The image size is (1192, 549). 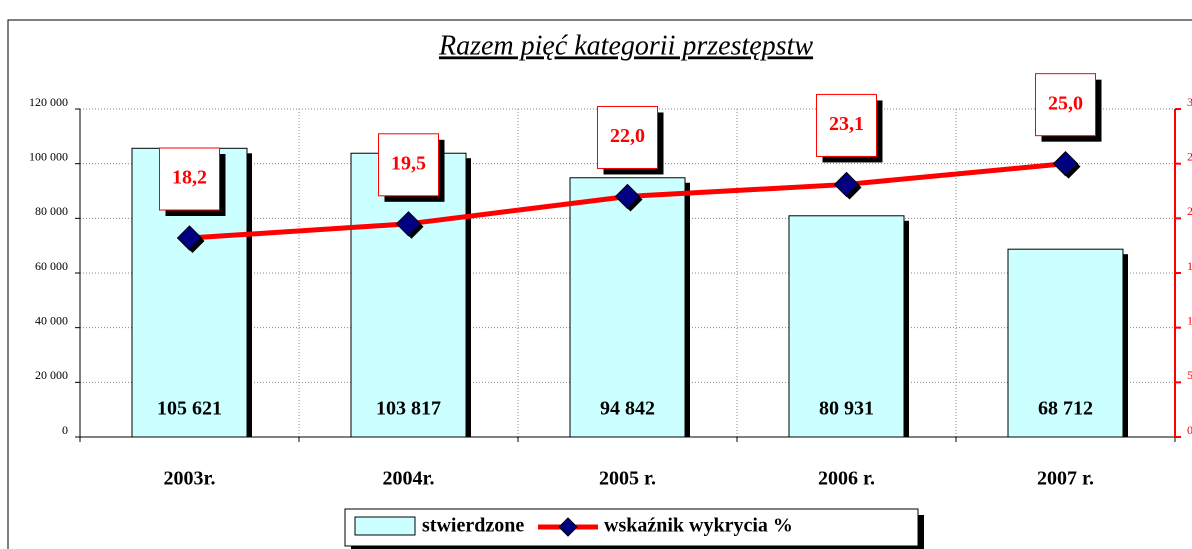 I want to click on line-value-label: 22,0, so click(x=627, y=136).